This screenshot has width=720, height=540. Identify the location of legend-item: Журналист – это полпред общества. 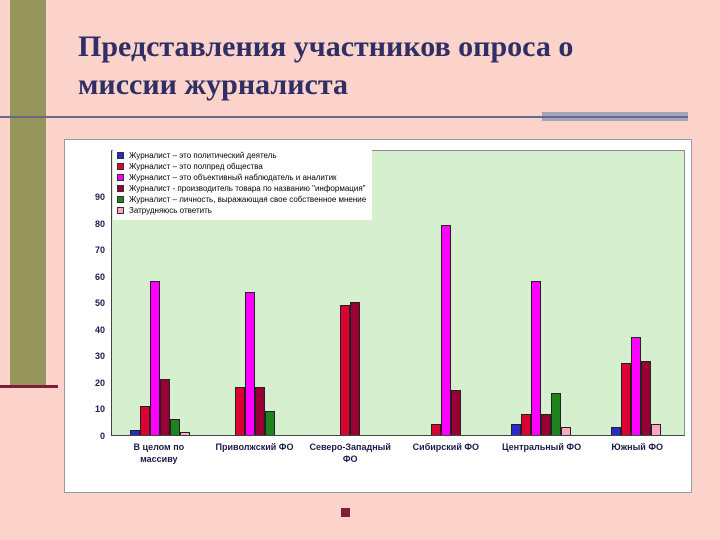
(241, 166).